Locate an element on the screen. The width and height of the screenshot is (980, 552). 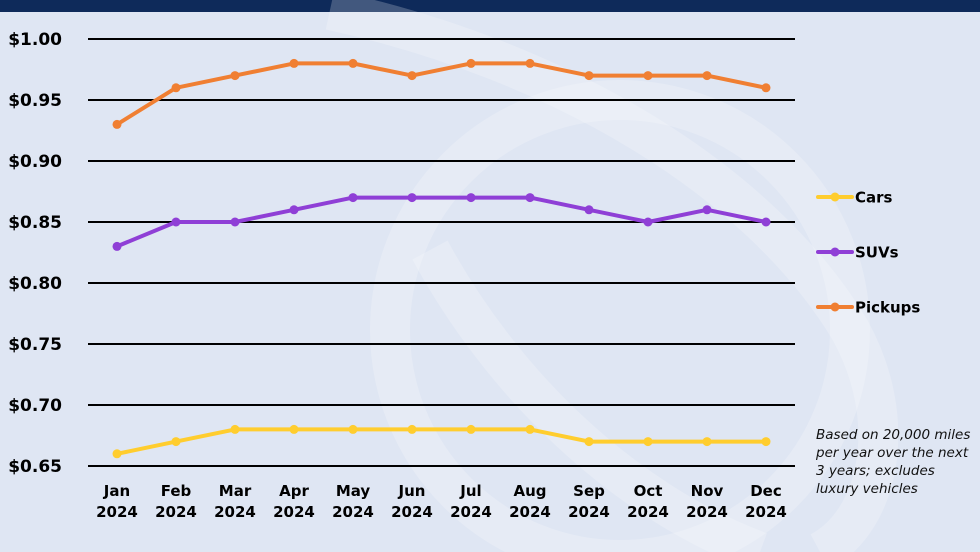
y-tick-label: $0.80 is located at coordinates (35, 284).